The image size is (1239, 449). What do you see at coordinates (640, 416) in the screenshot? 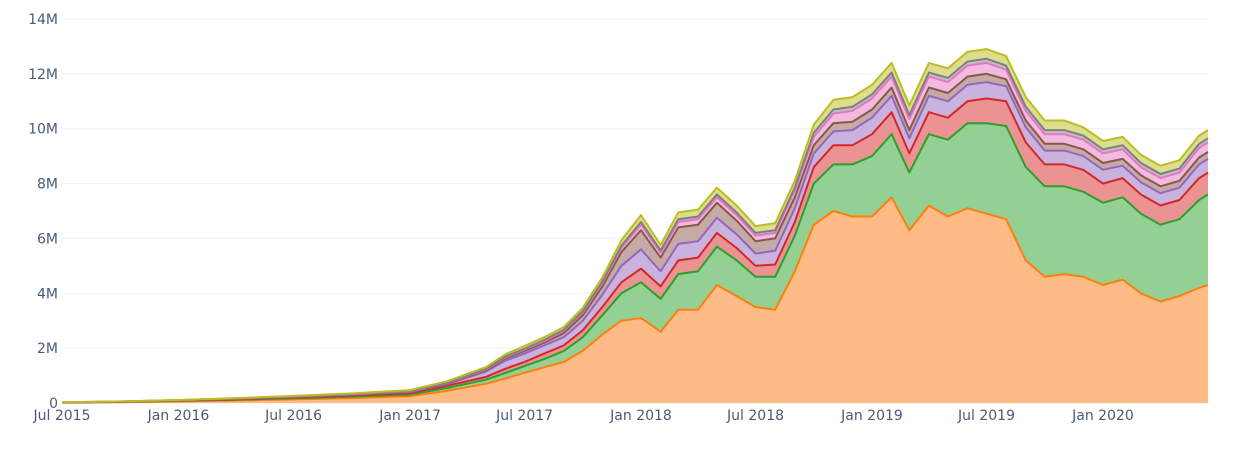
I see `x-tick-label: Jan 2018` at bounding box center [640, 416].